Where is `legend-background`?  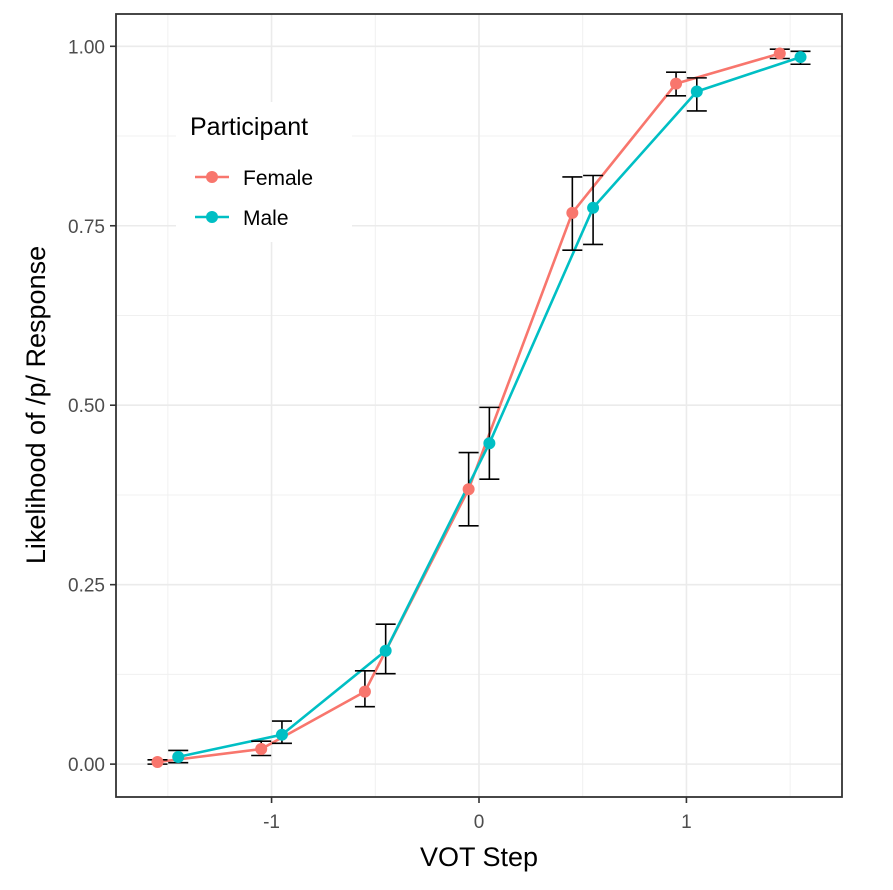
legend-background is located at coordinates (264, 172).